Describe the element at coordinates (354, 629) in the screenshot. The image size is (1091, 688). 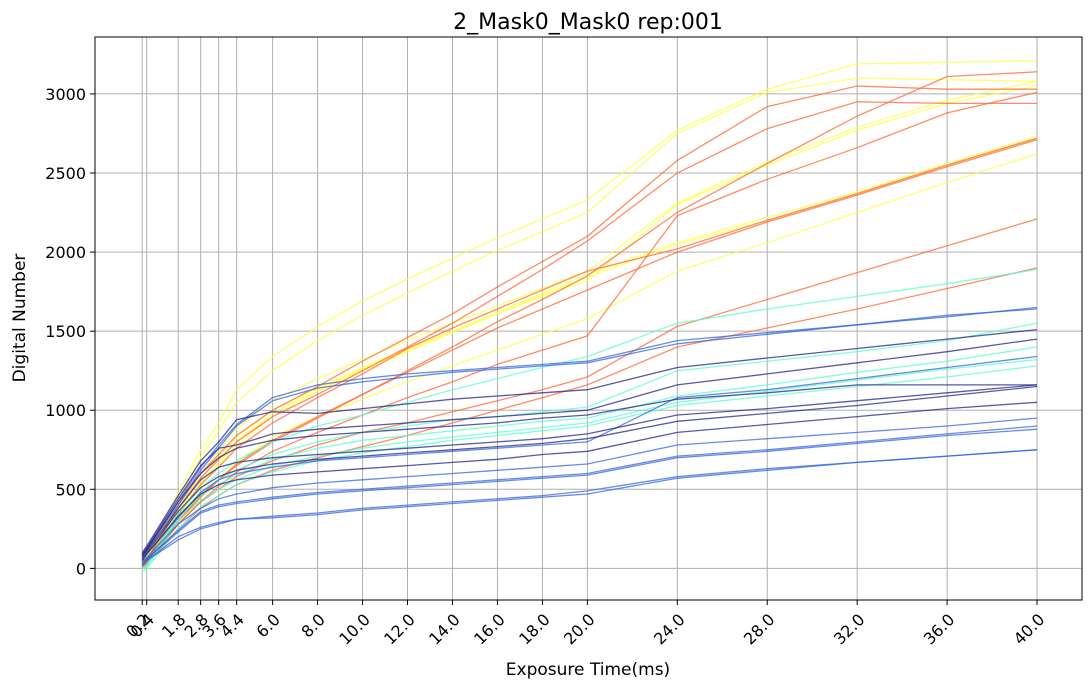
I see `x-tick-label: 10.0` at that location.